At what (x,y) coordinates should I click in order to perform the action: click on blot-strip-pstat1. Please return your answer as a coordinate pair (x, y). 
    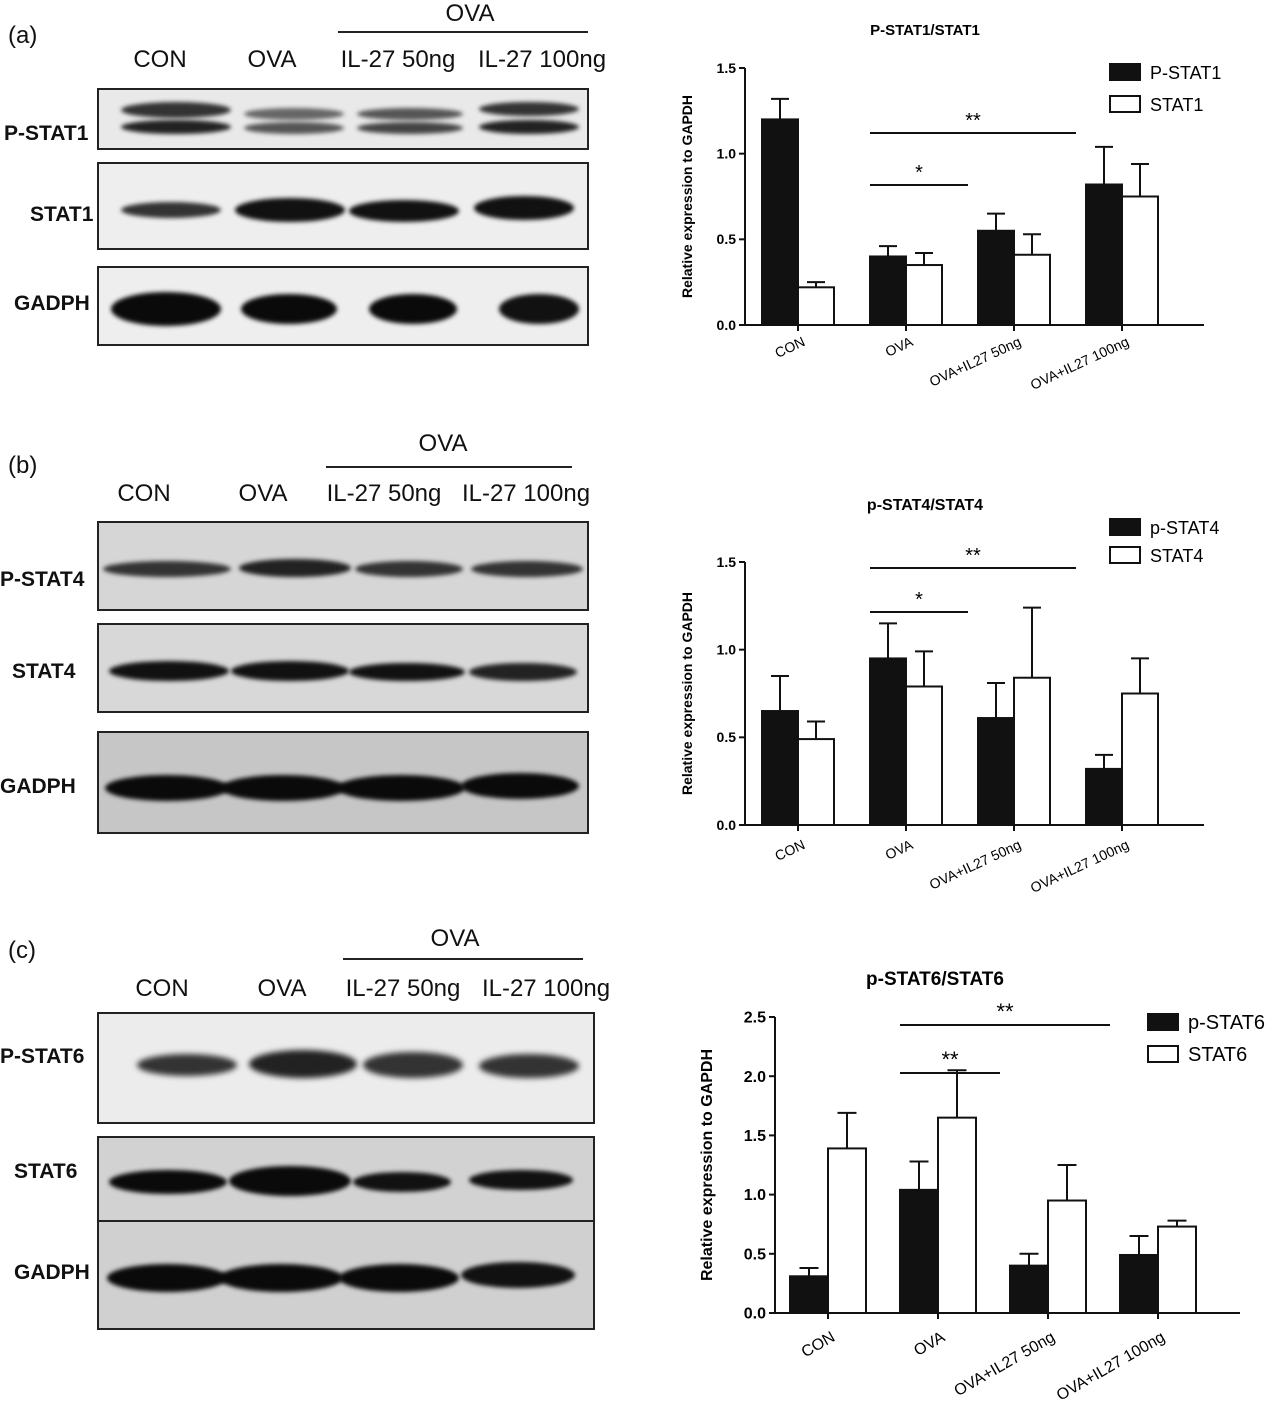
    Looking at the image, I should click on (343, 119).